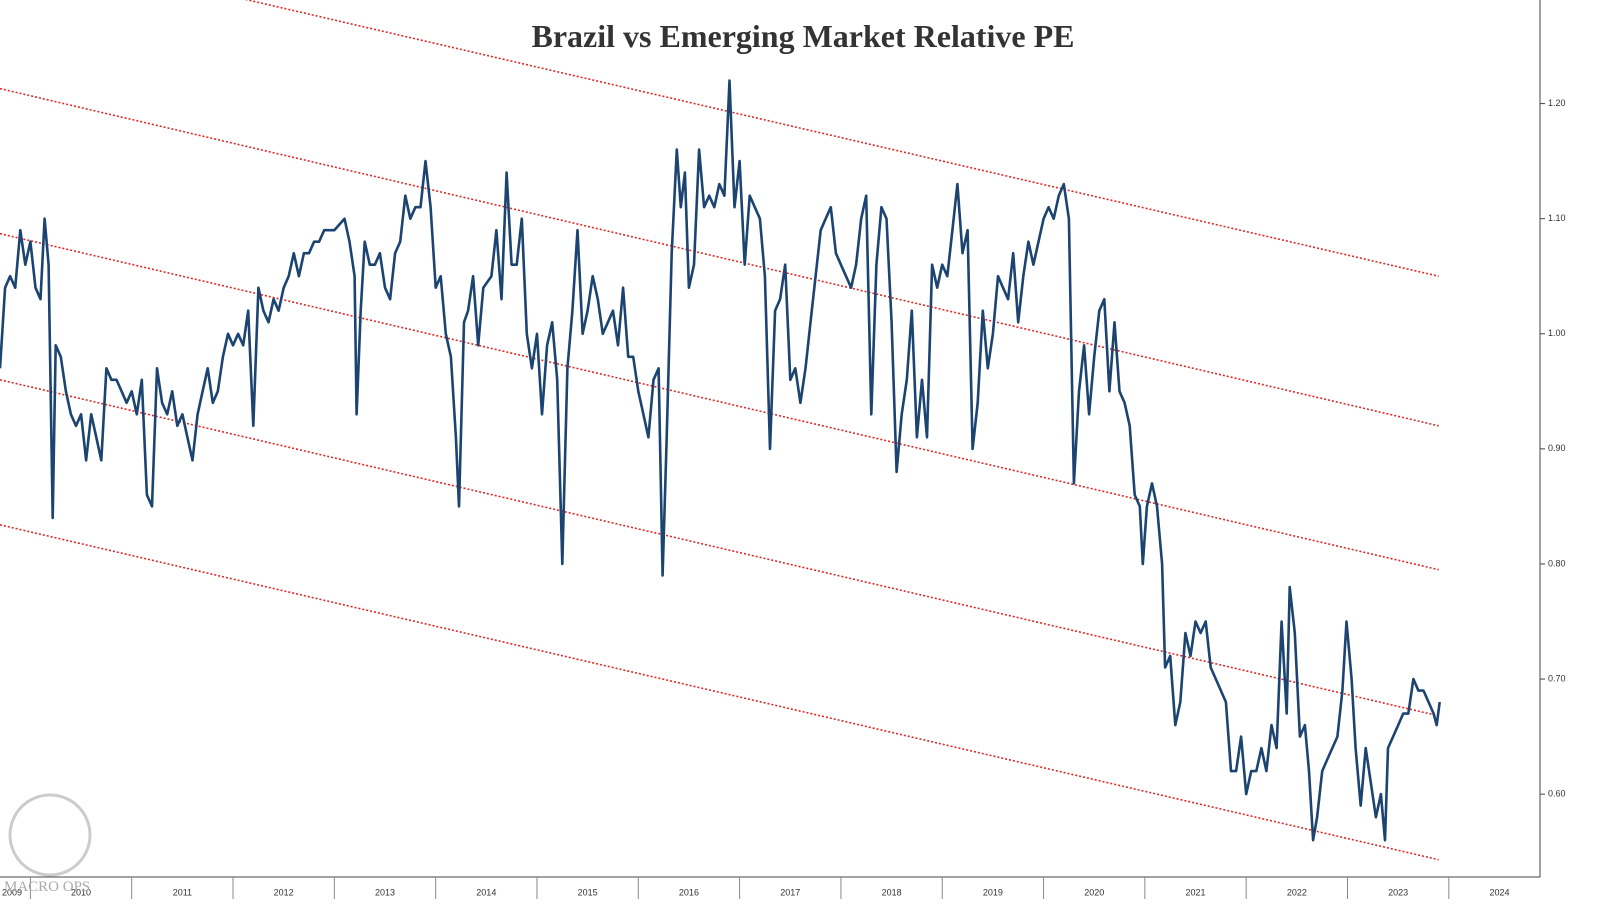 The width and height of the screenshot is (1600, 918). Describe the element at coordinates (385, 892) in the screenshot. I see `x-tick-label: 2013` at that location.